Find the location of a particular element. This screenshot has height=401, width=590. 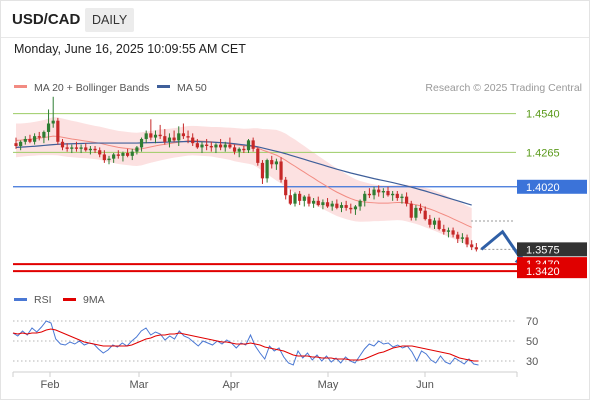

timestamp: Monday, June 16, 2025 10:09:55 AM CET is located at coordinates (130, 49).